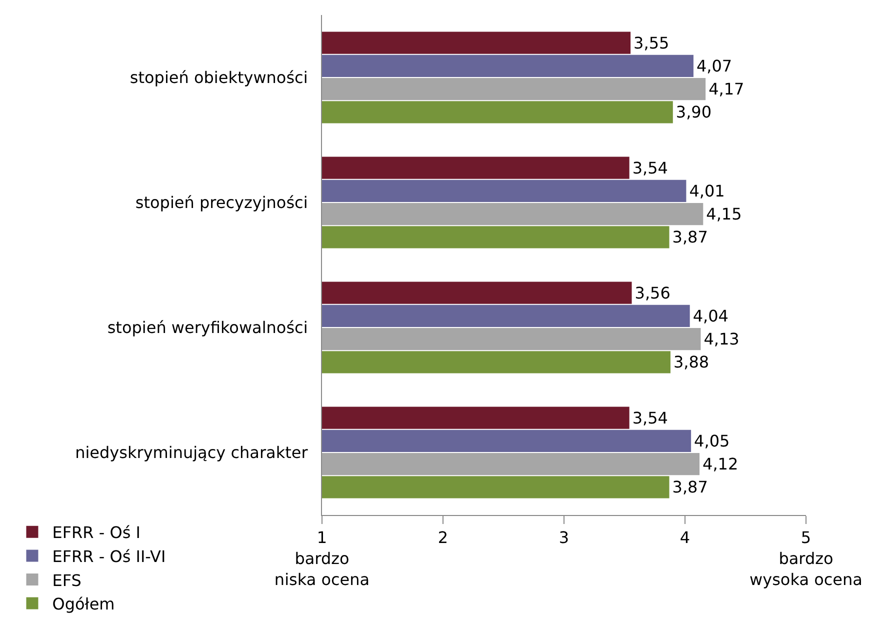 This screenshot has height=635, width=874. I want to click on y-tick-label: stopień obiektywności, so click(219, 78).